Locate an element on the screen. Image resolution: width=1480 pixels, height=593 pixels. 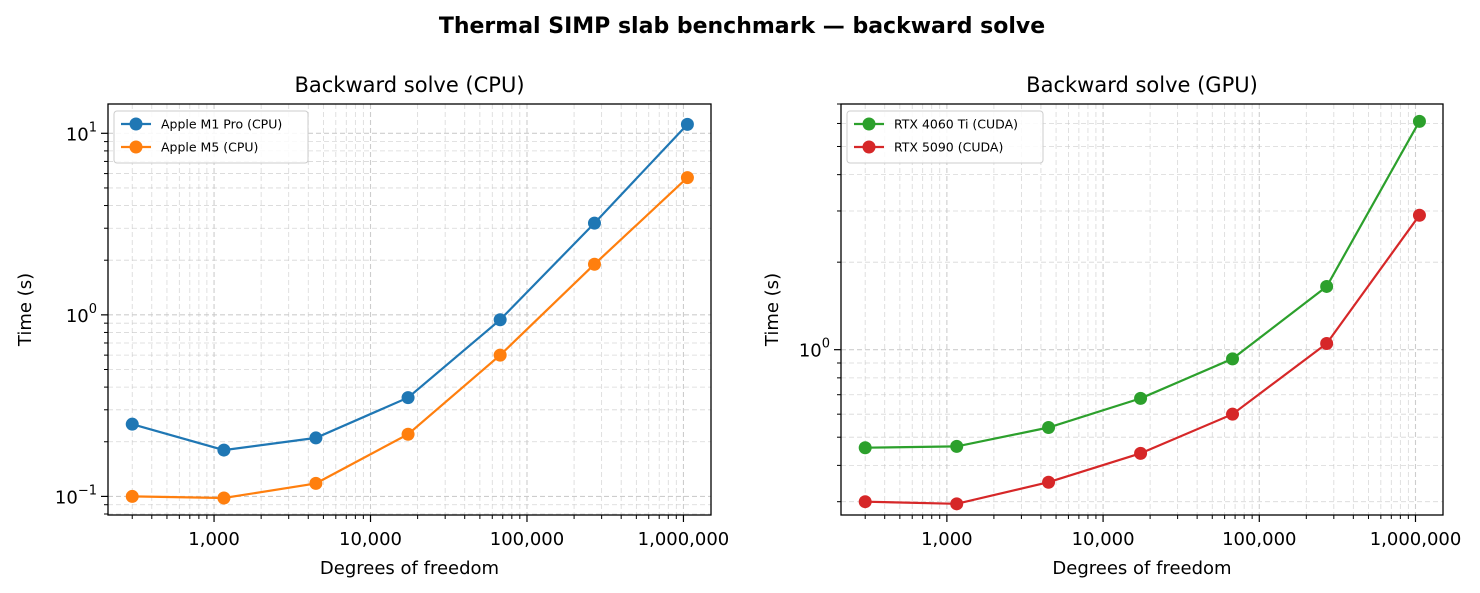
y-tick-label: 10⁻¹ is located at coordinates (76, 495).